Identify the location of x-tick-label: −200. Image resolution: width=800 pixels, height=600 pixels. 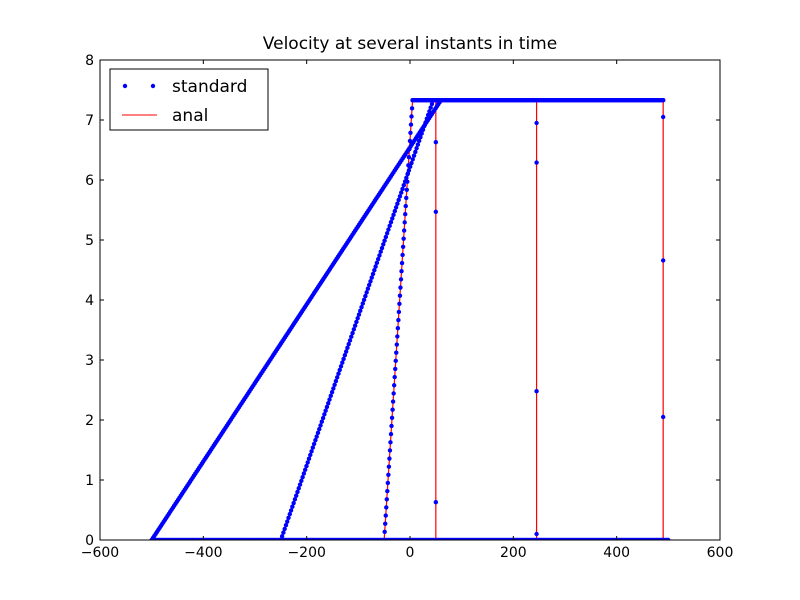
(306, 553).